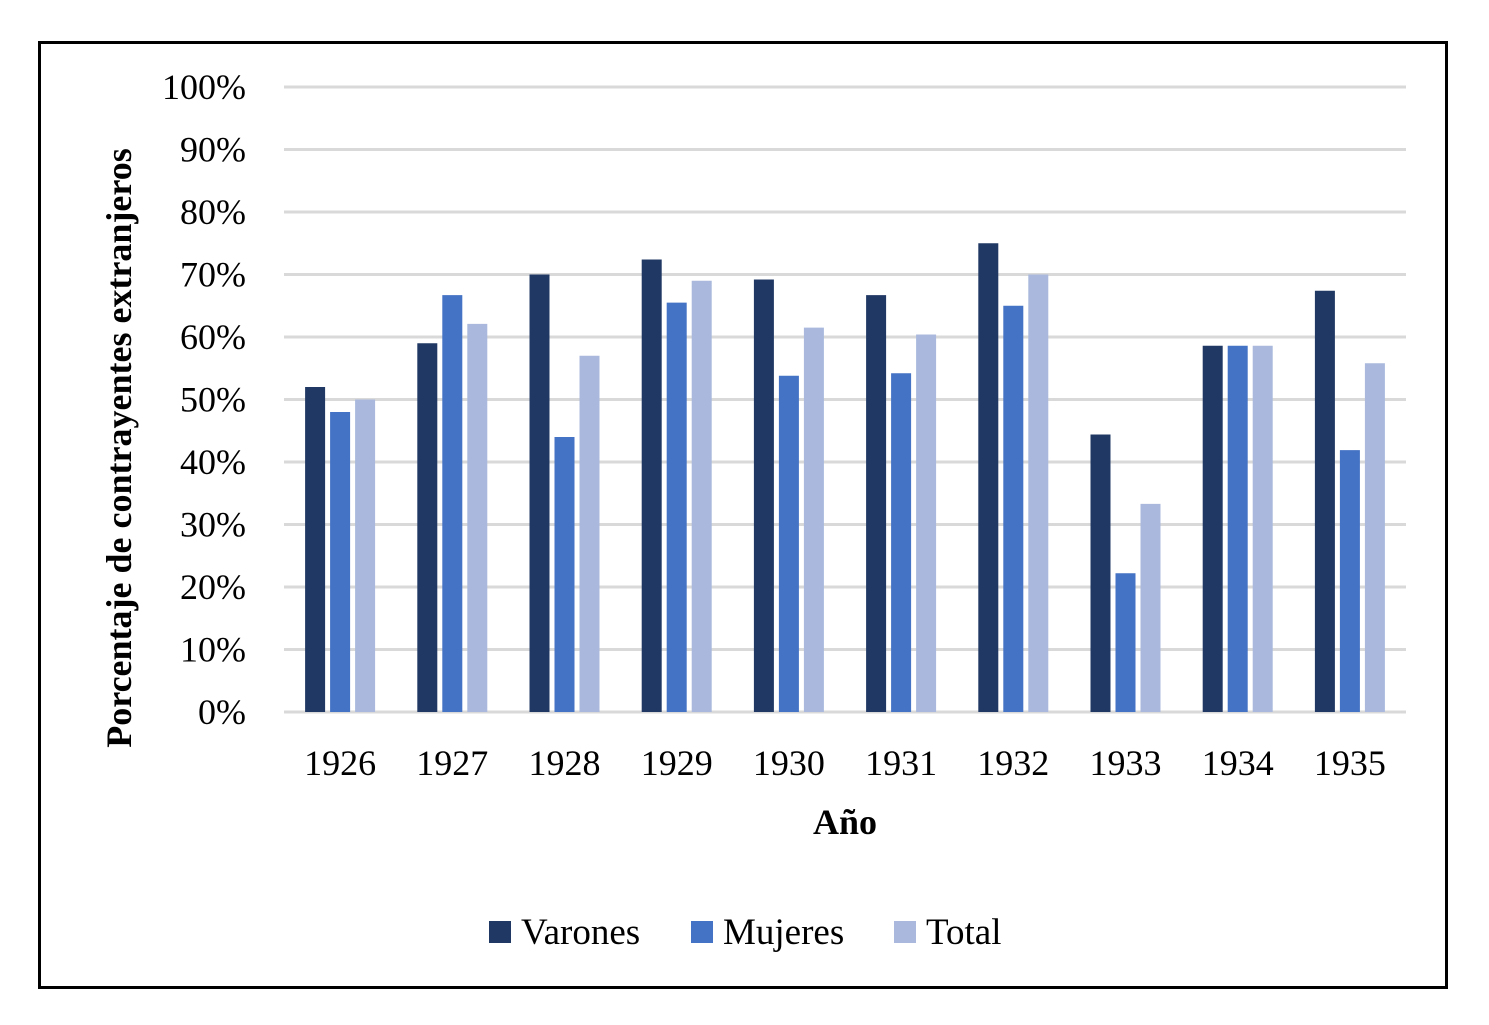 Image resolution: width=1489 pixels, height=1025 pixels. I want to click on bar-mujeres-1930, so click(788, 543).